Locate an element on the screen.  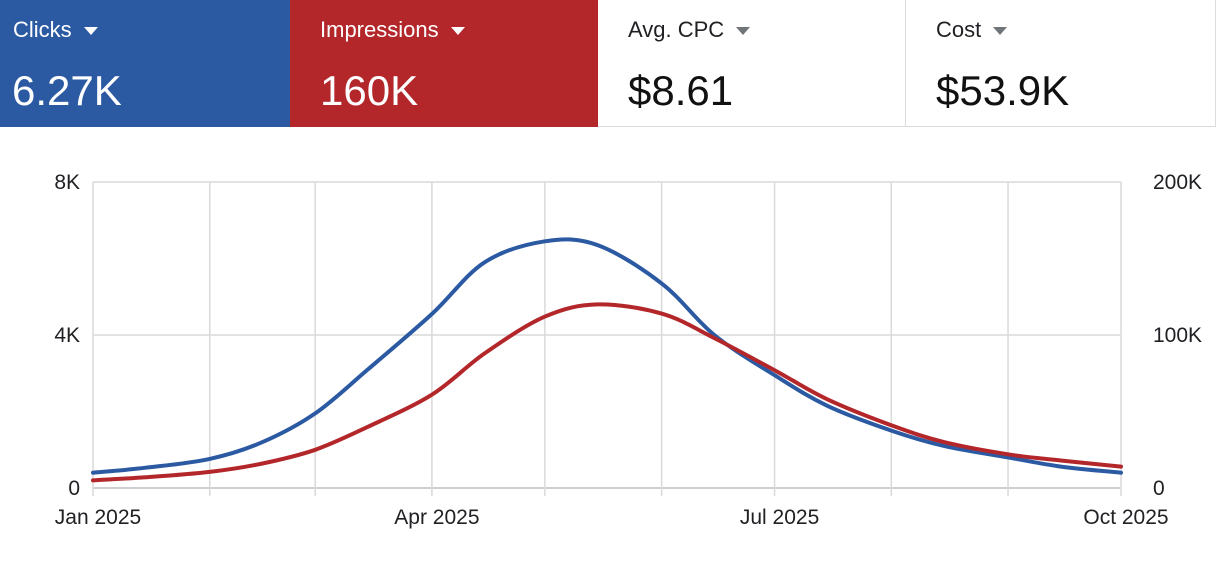
cost-value: $53.9K is located at coordinates (1003, 90).